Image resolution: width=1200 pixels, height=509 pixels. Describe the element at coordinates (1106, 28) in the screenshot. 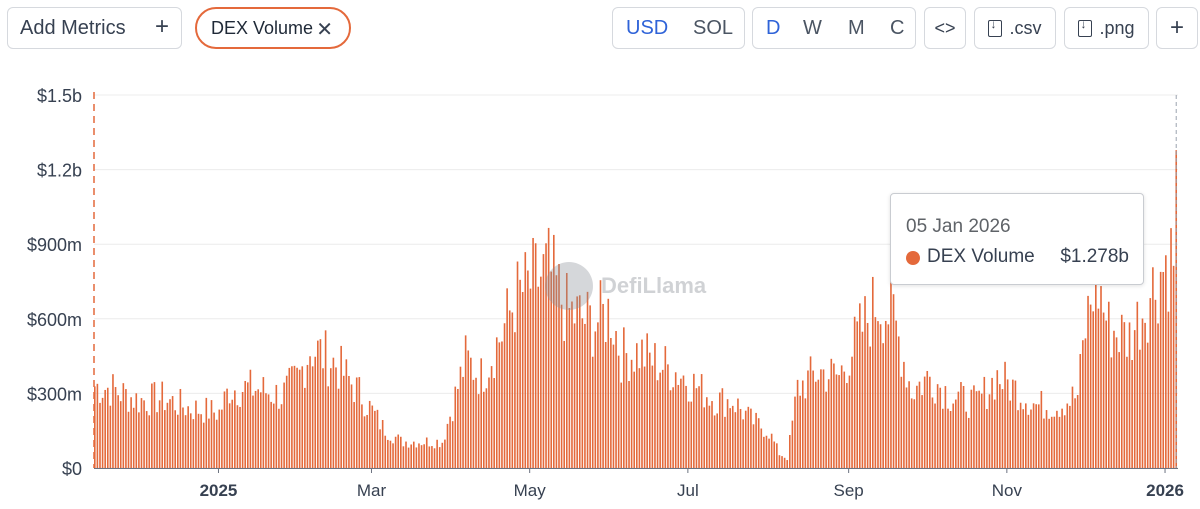

I see `download-png-button: .png` at that location.